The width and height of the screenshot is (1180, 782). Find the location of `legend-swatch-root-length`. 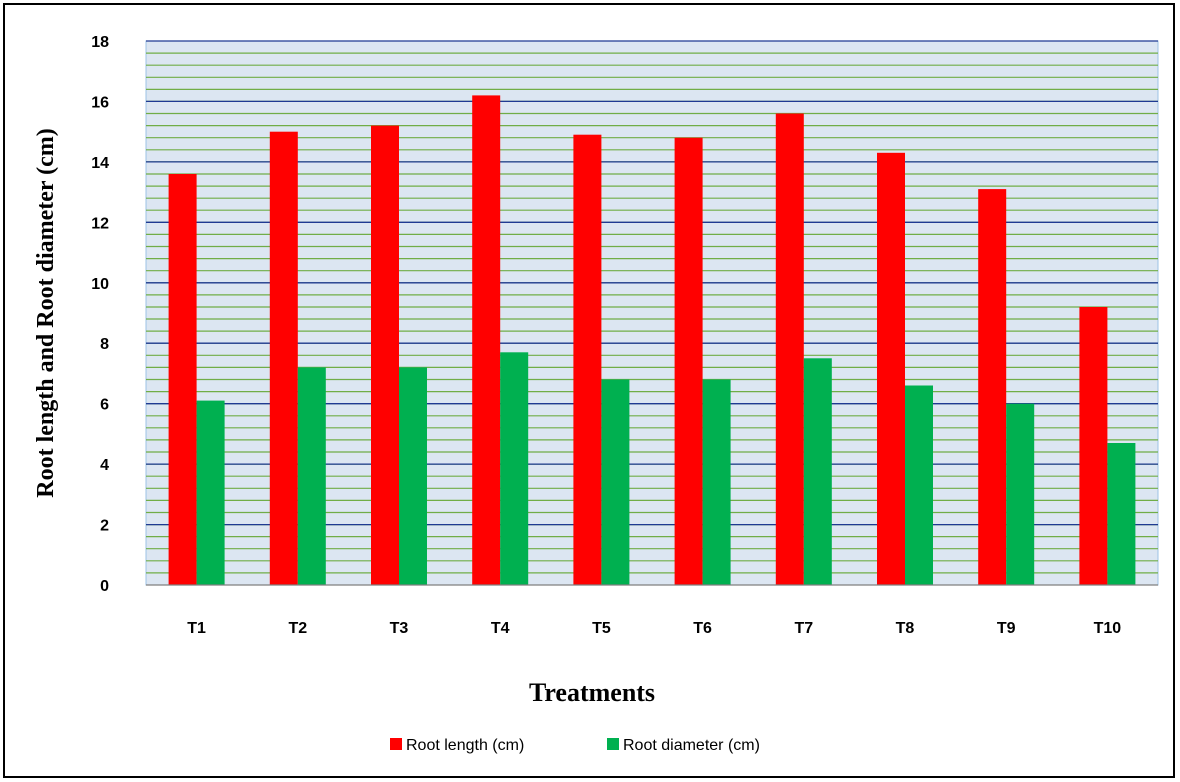

legend-swatch-root-length is located at coordinates (396, 744).